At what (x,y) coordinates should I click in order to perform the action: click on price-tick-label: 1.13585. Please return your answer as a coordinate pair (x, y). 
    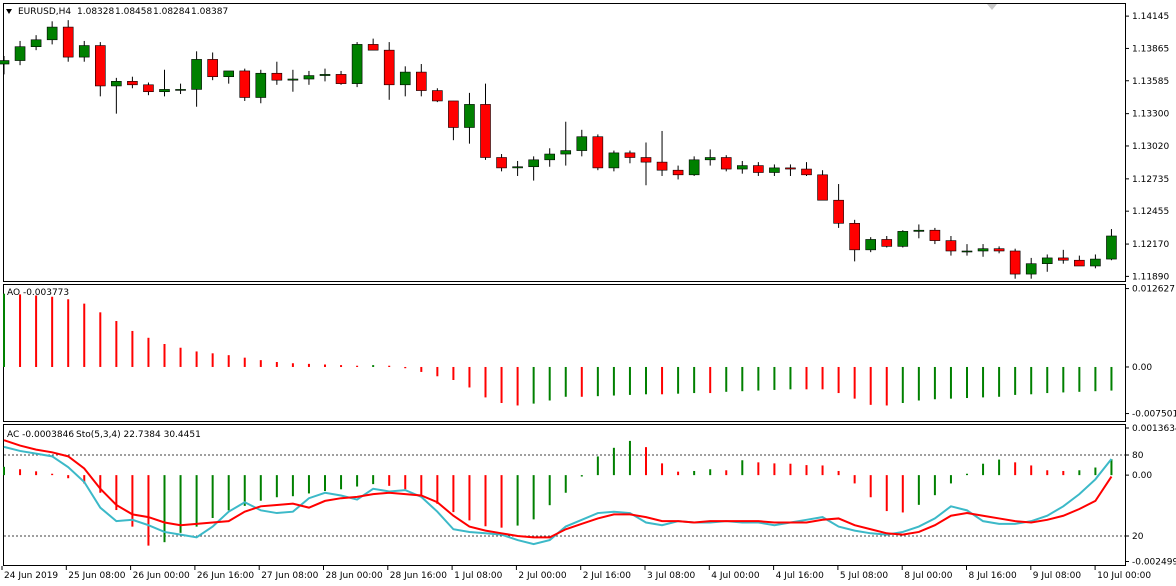
    Looking at the image, I should click on (1150, 82).